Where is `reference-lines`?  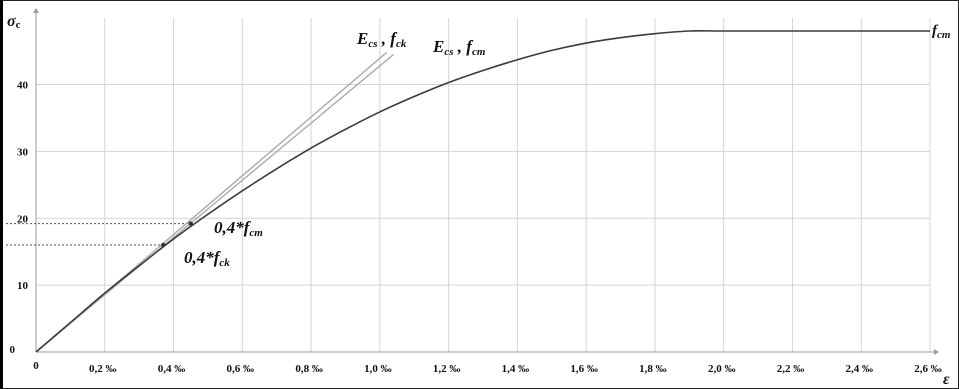 reference-lines is located at coordinates (98, 234).